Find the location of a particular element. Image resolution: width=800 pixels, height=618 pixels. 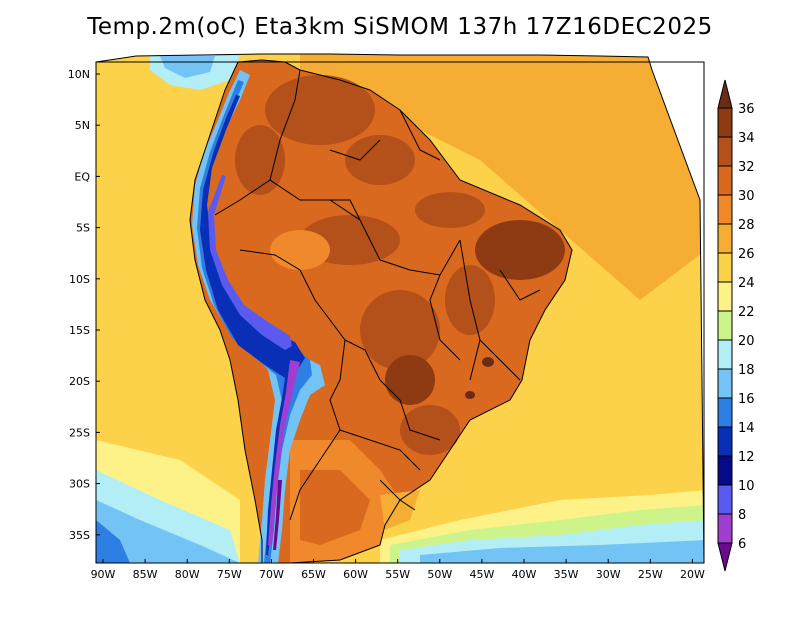

colorbar-label: 18 is located at coordinates (746, 370).